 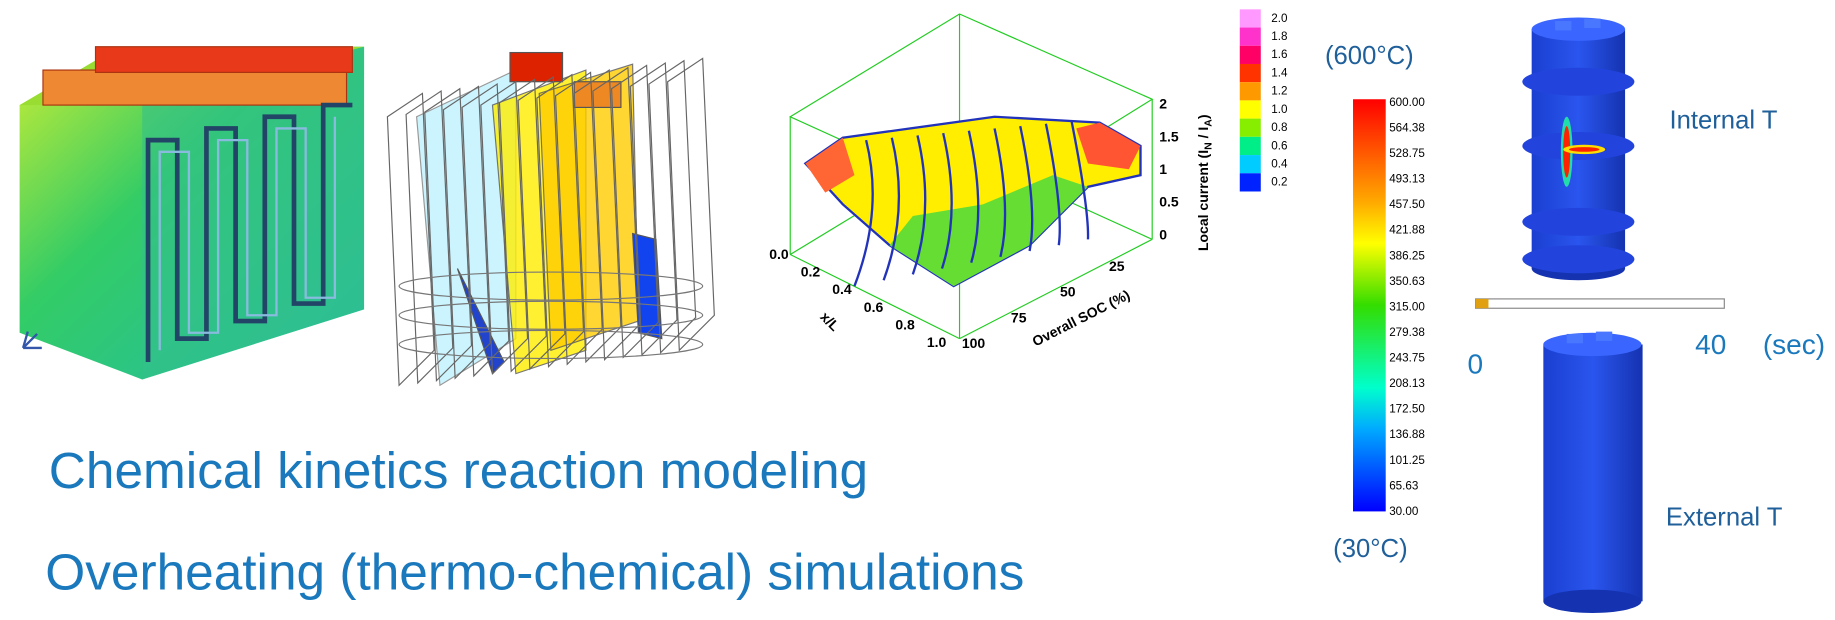 I want to click on z-tick-label: 0, so click(x=1163, y=234).